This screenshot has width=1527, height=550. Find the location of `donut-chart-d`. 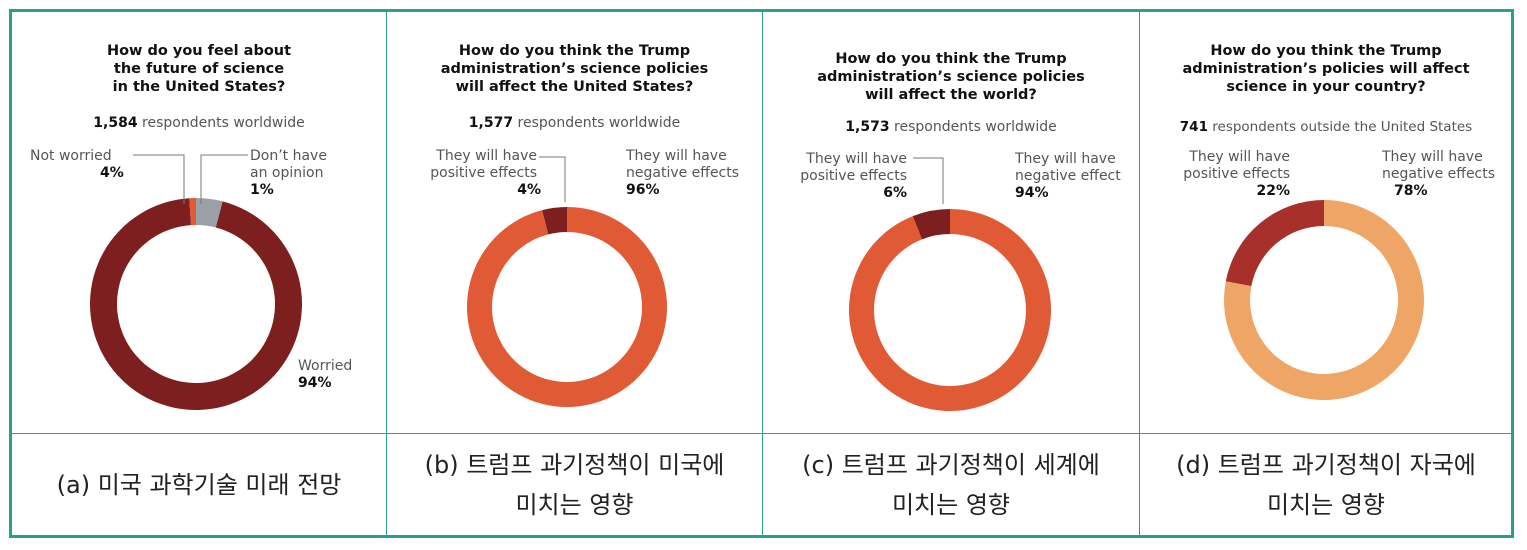

donut-chart-d is located at coordinates (1324, 300).